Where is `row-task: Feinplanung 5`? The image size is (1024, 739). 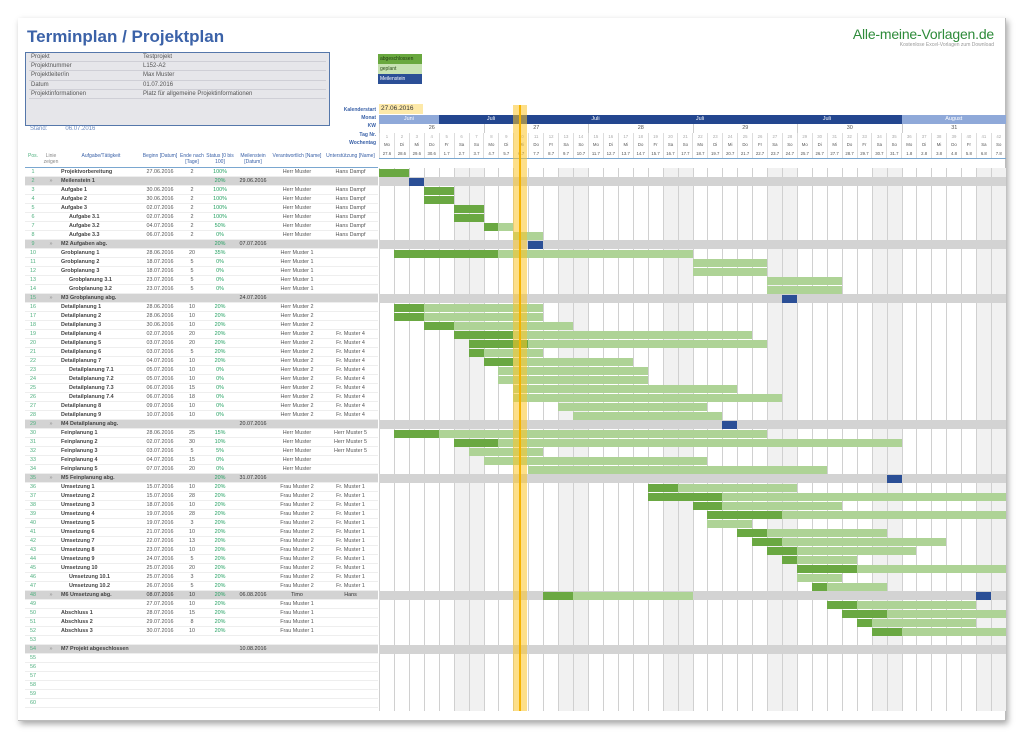 row-task: Feinplanung 5 is located at coordinates (79, 469).